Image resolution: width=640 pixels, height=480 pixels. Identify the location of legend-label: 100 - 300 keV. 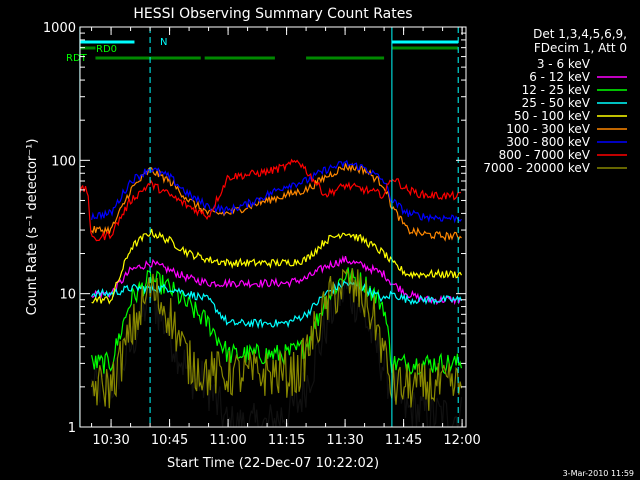
(548, 129).